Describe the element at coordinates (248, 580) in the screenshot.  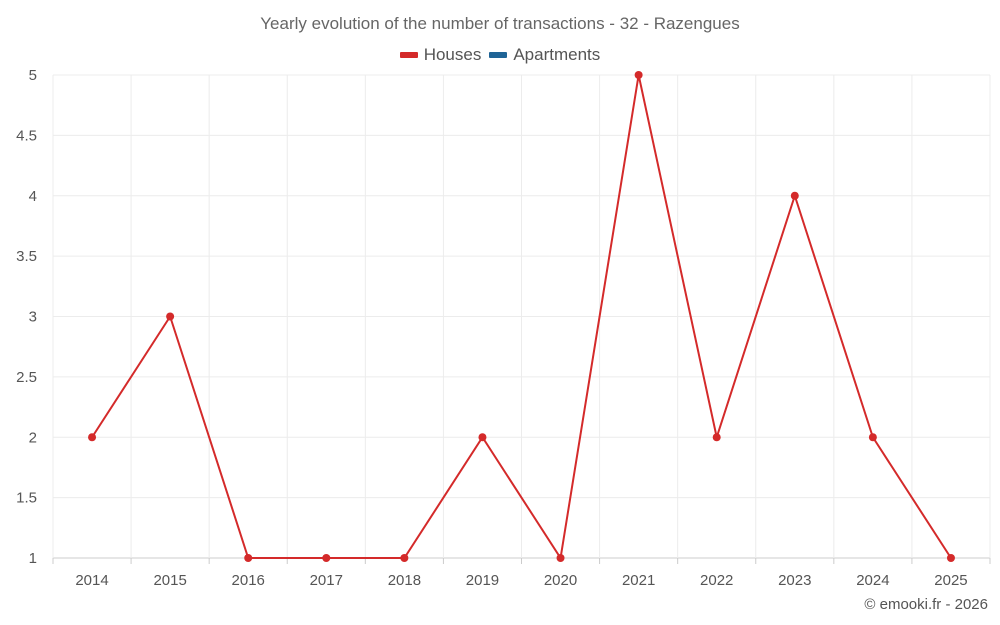
I see `x-tick-label: 2016` at that location.